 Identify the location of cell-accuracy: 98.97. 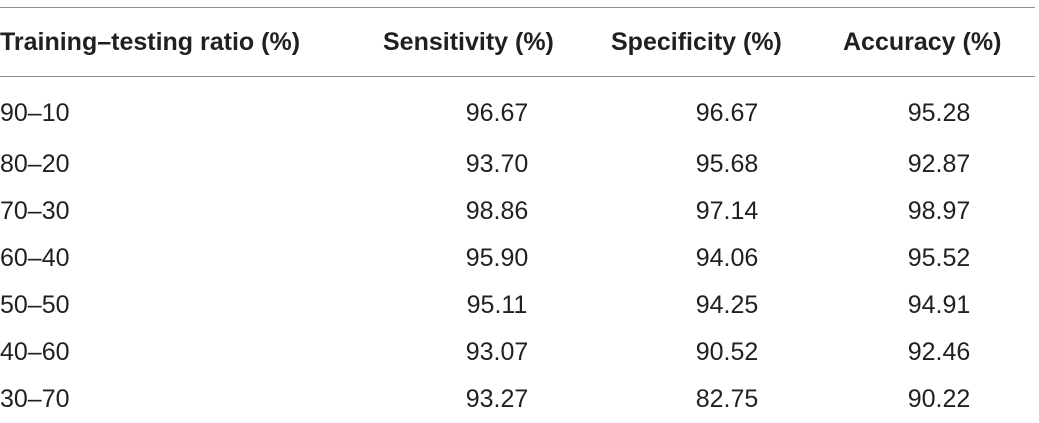
(939, 211).